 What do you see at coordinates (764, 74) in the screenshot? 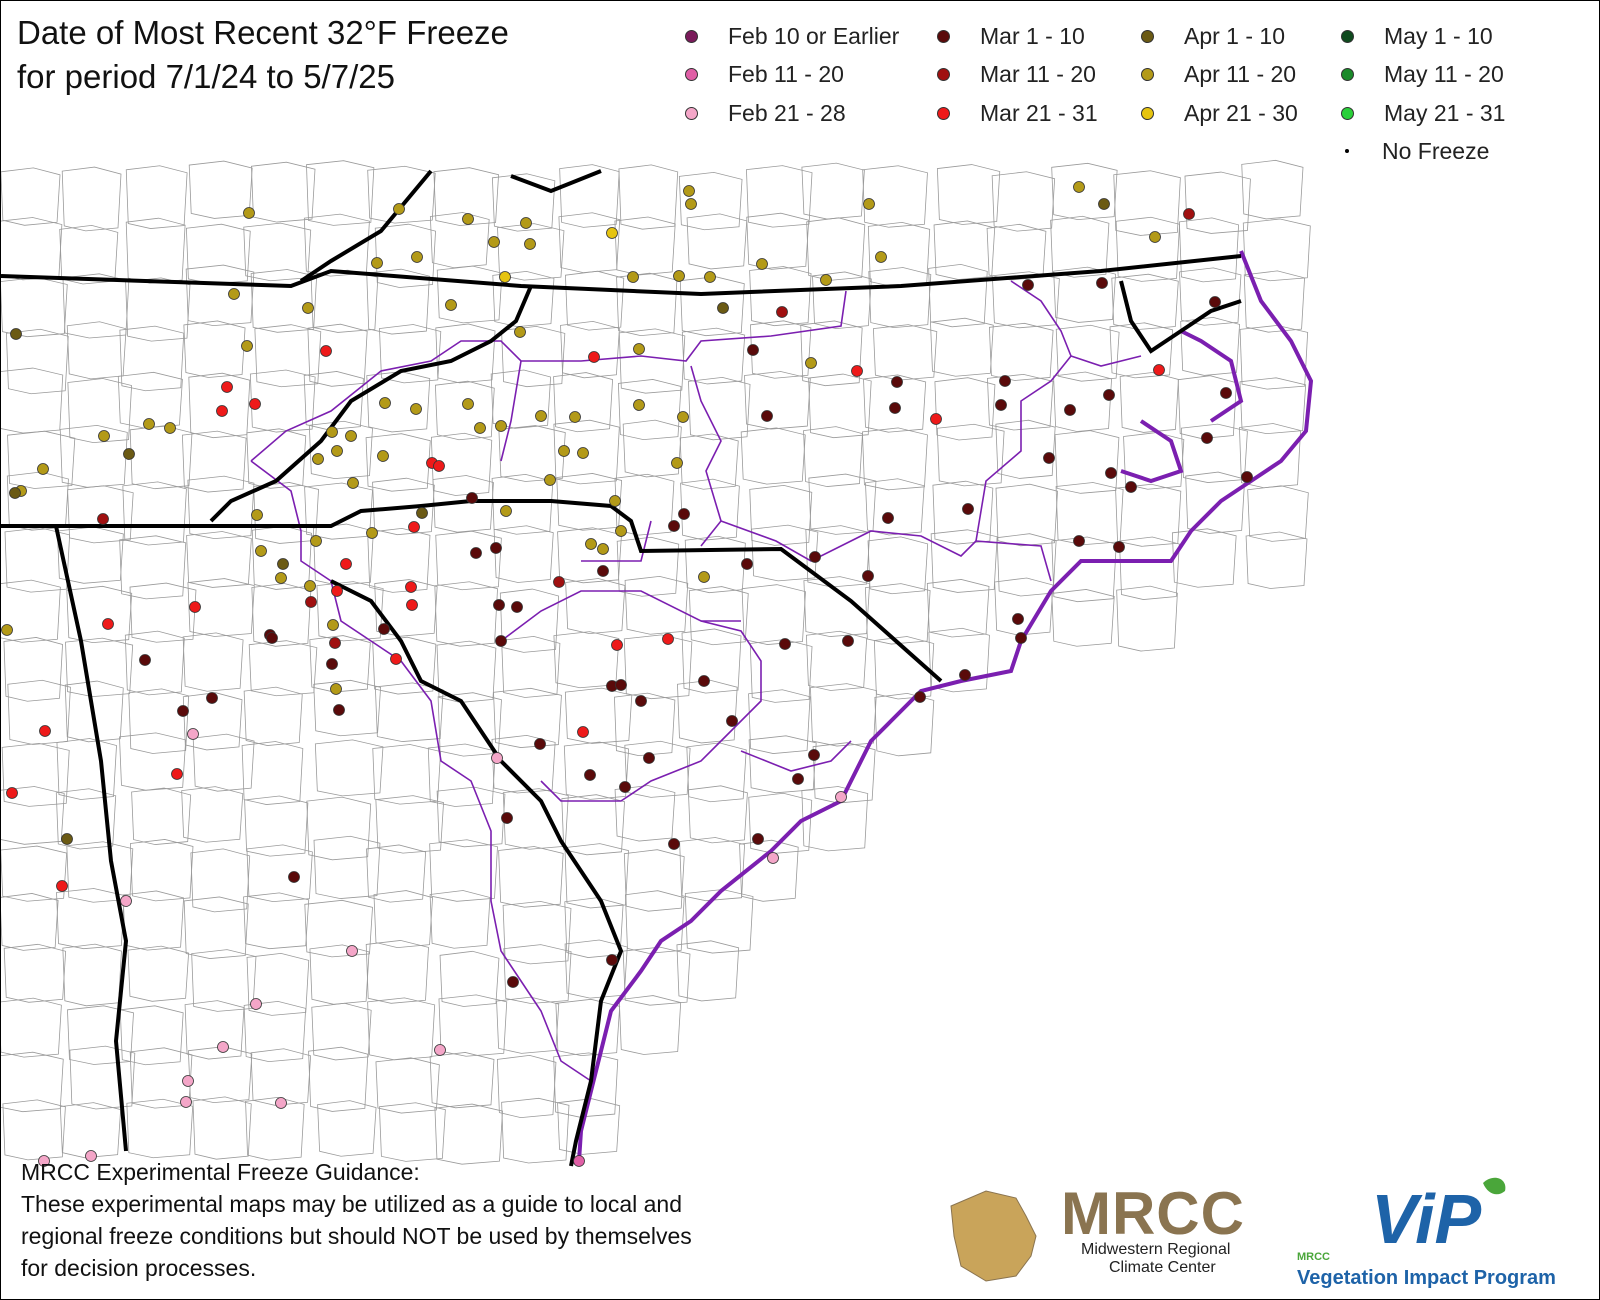
I see `legend-item: Feb 11 - 20` at bounding box center [764, 74].